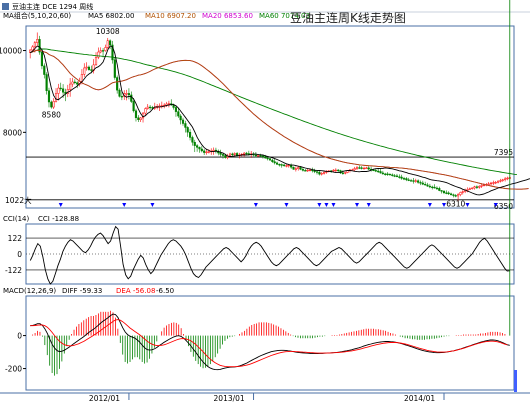  I want to click on macd-legend: DIFF -59.33 DEA -56.08 -6.50, so click(118, 291).